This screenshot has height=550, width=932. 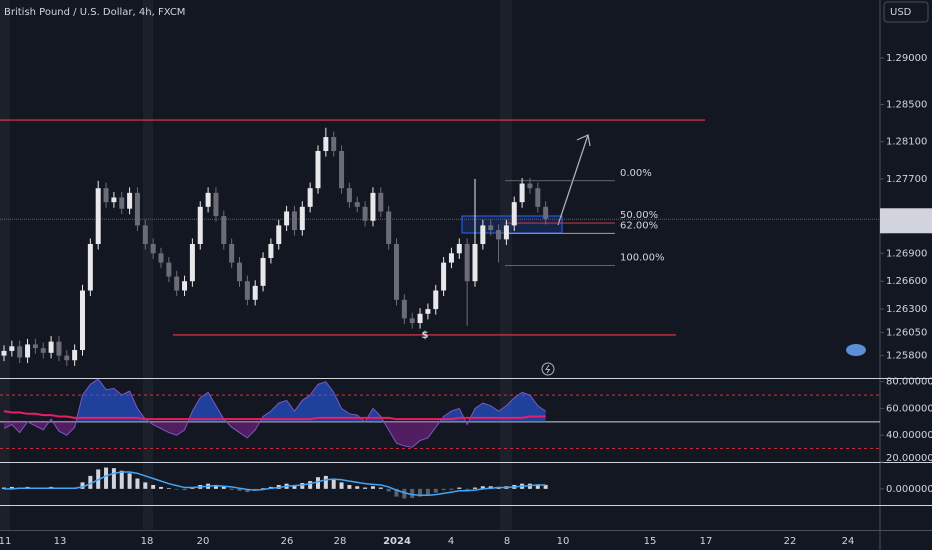 What do you see at coordinates (906, 253) in the screenshot?
I see `y-tick-label: 1.26900` at bounding box center [906, 253].